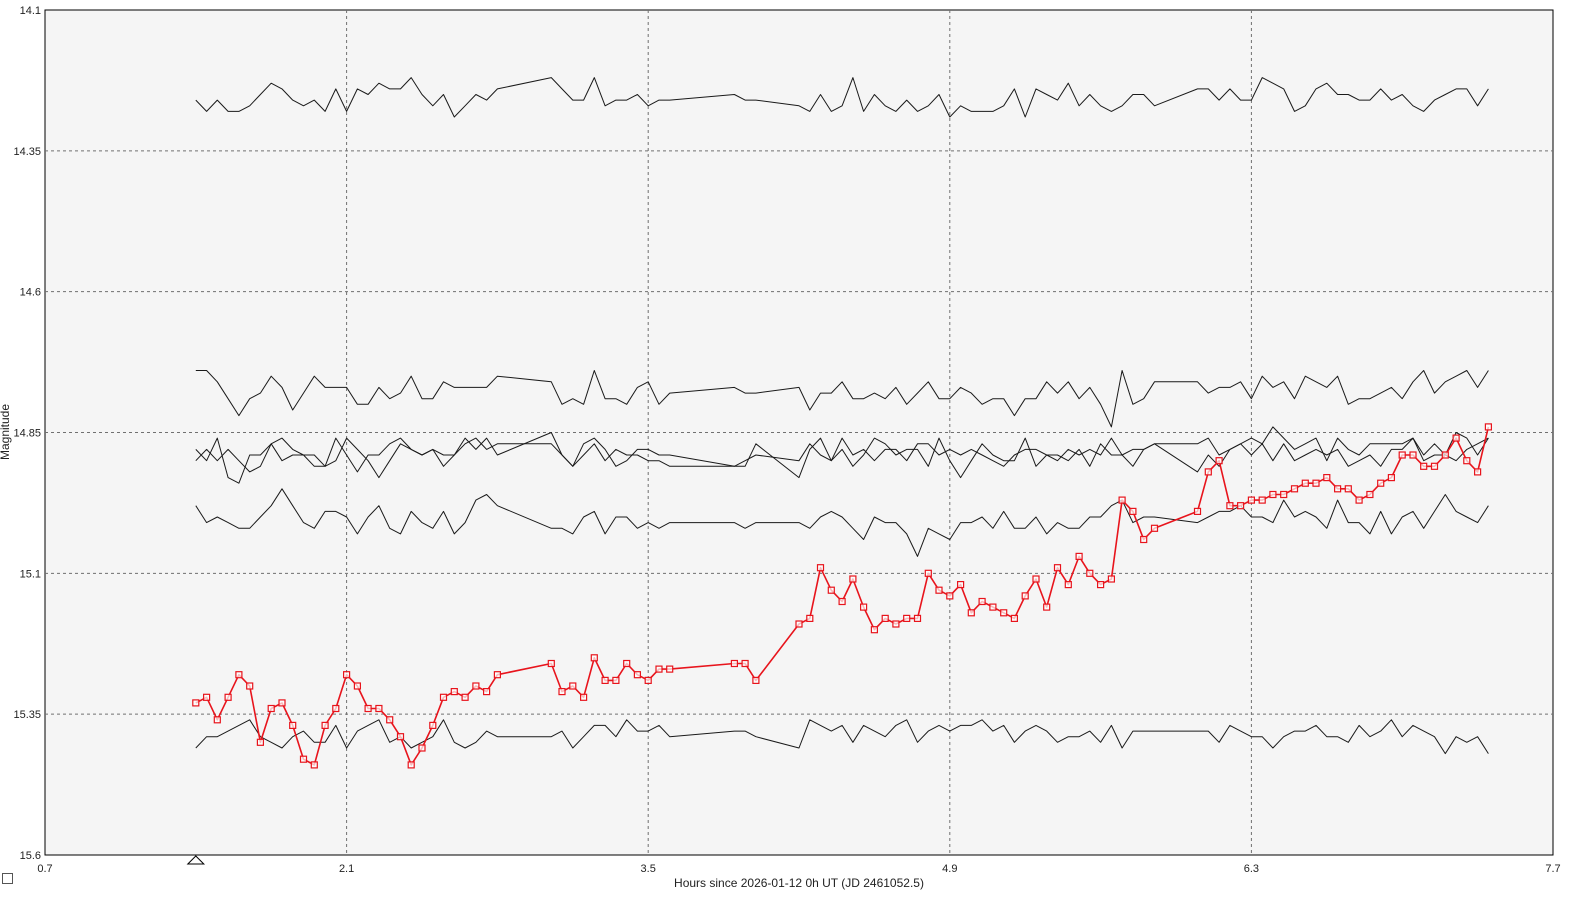 This screenshot has width=1588, height=901. I want to click on y-axis-title: Magnitude, so click(6, 432).